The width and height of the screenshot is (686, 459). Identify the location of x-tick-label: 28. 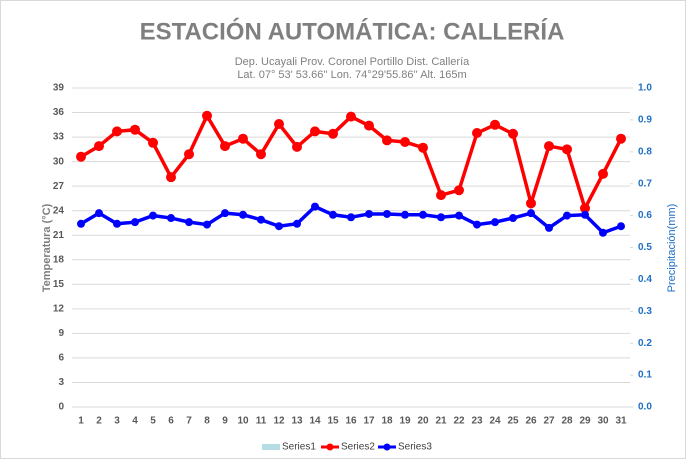
(567, 421).